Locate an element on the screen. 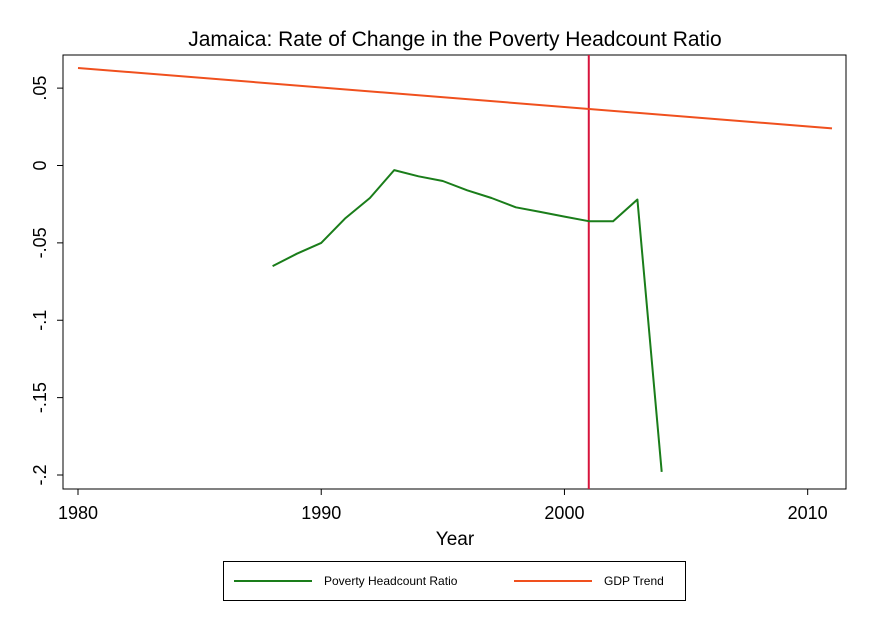 The width and height of the screenshot is (869, 632). legend-item-gdp-trend: GDP Trend is located at coordinates (589, 581).